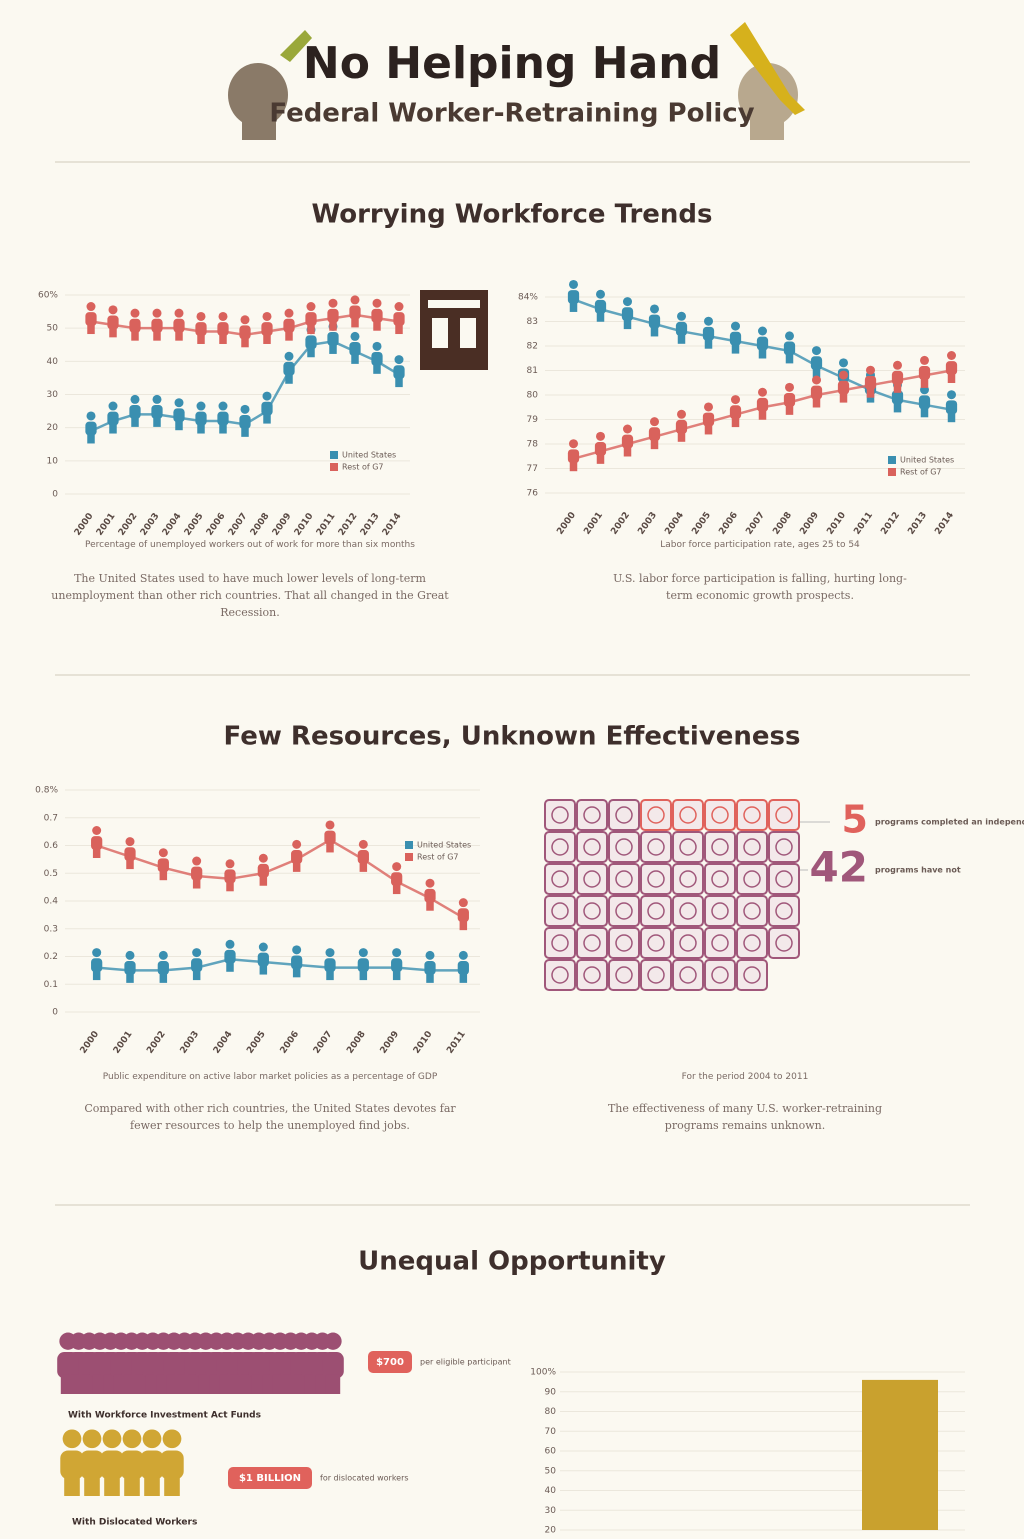 Image resolution: width=1024 pixels, height=1539 pixels. What do you see at coordinates (767, 81) in the screenshot?
I see `fist-right` at bounding box center [767, 81].